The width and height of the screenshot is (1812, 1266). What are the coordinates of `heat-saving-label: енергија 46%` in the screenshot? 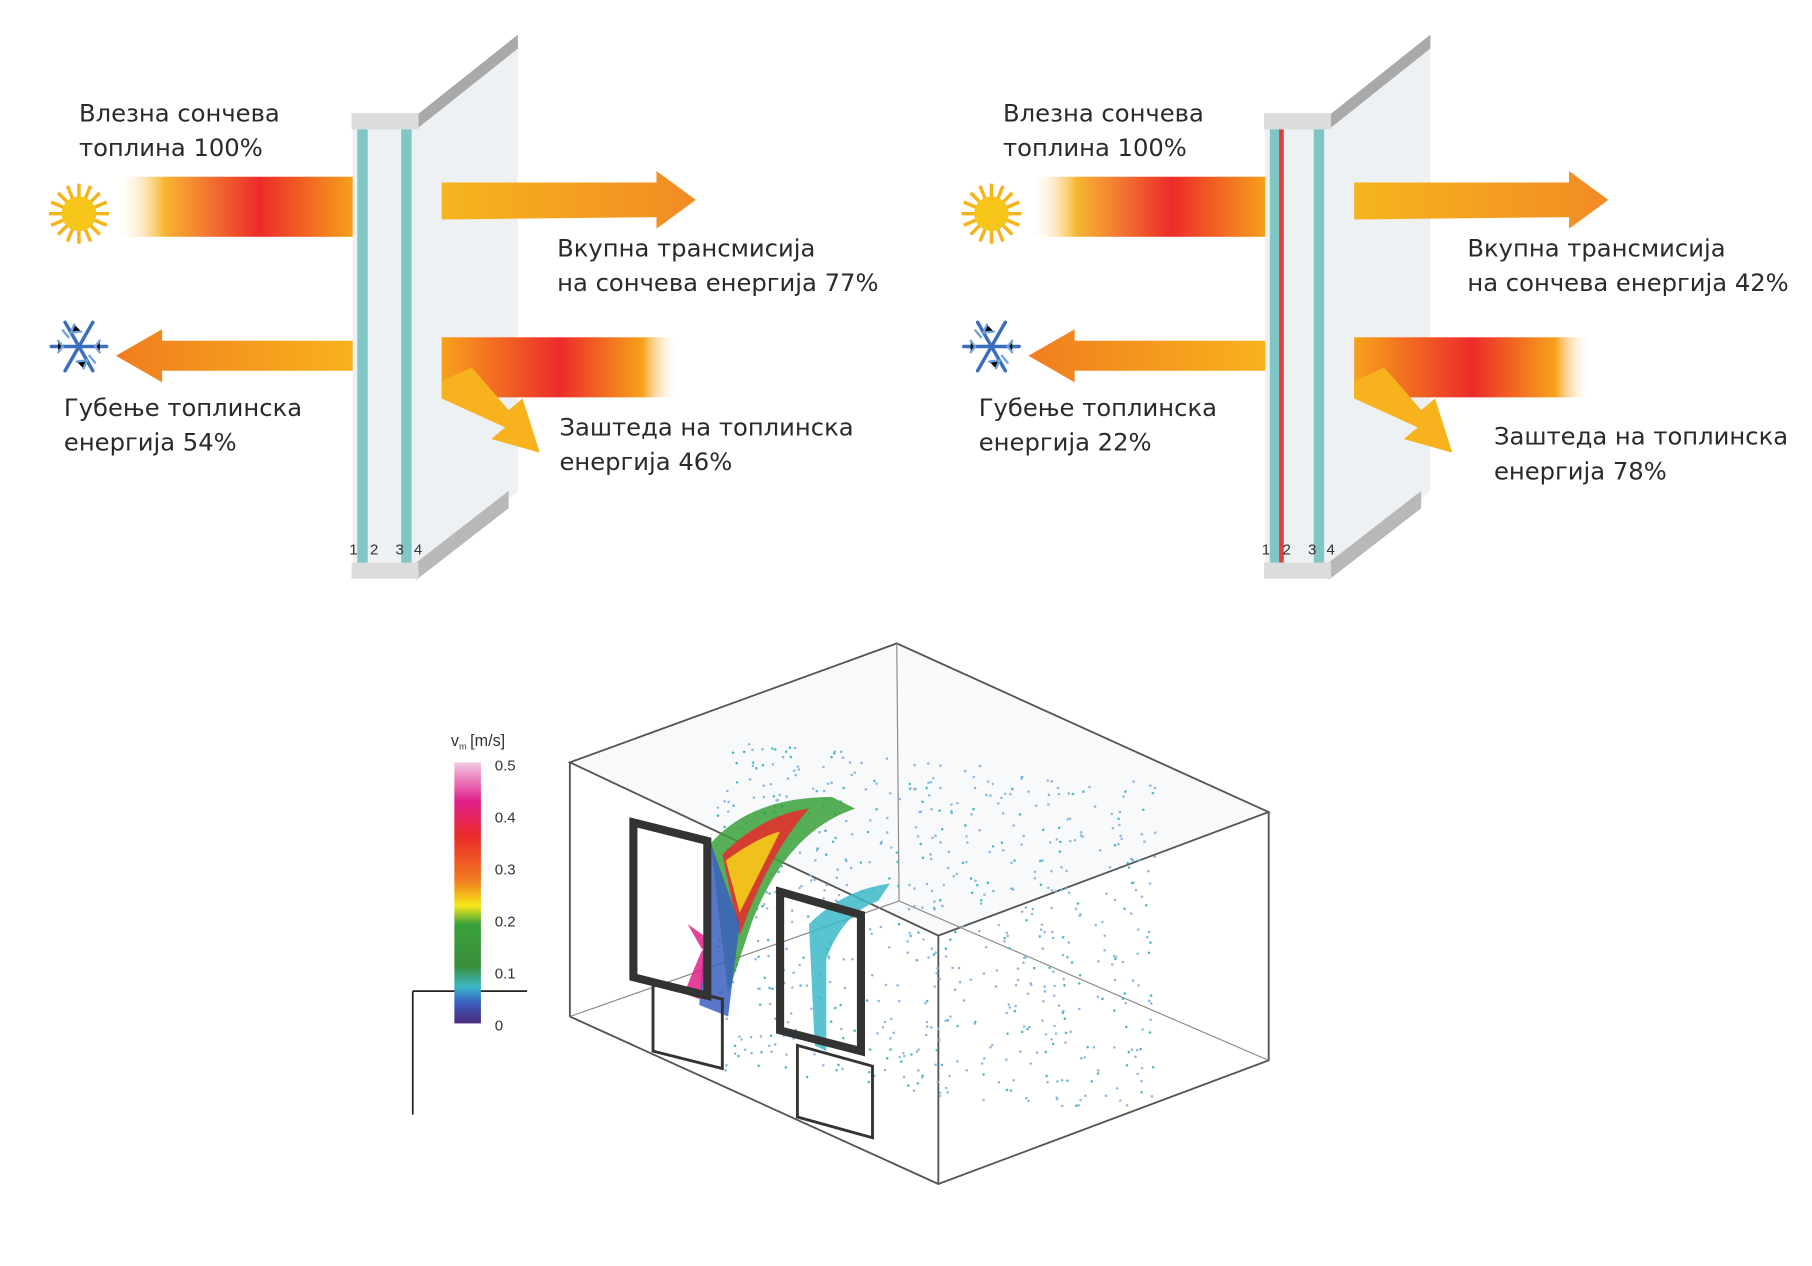 It's located at (645, 461).